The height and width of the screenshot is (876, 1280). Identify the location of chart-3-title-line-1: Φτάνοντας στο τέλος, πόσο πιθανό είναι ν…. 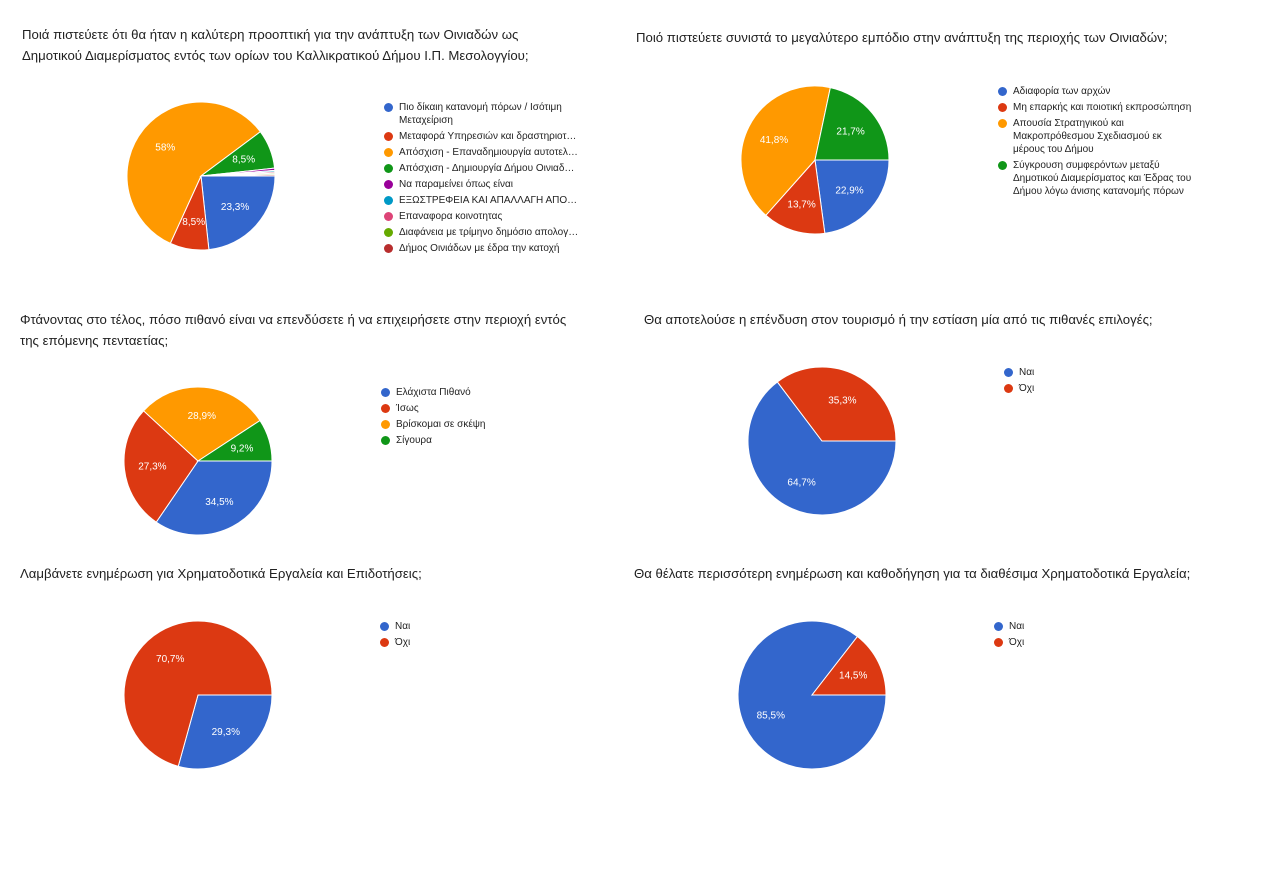
(293, 319).